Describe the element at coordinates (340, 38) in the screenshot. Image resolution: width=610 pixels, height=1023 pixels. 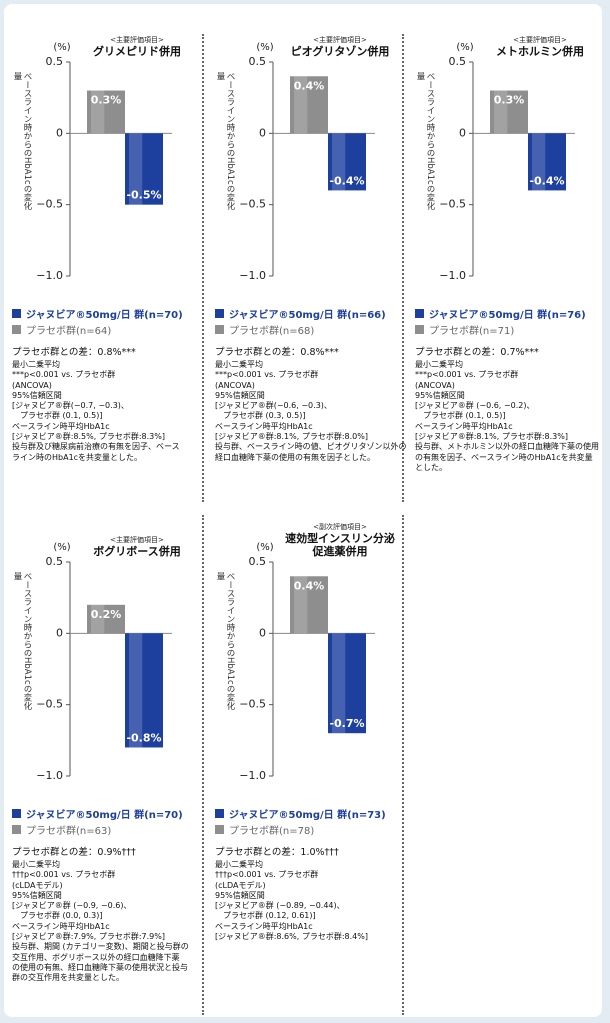
I see `chart-header: <主要評価項目> ピオグリタゾン併用` at that location.